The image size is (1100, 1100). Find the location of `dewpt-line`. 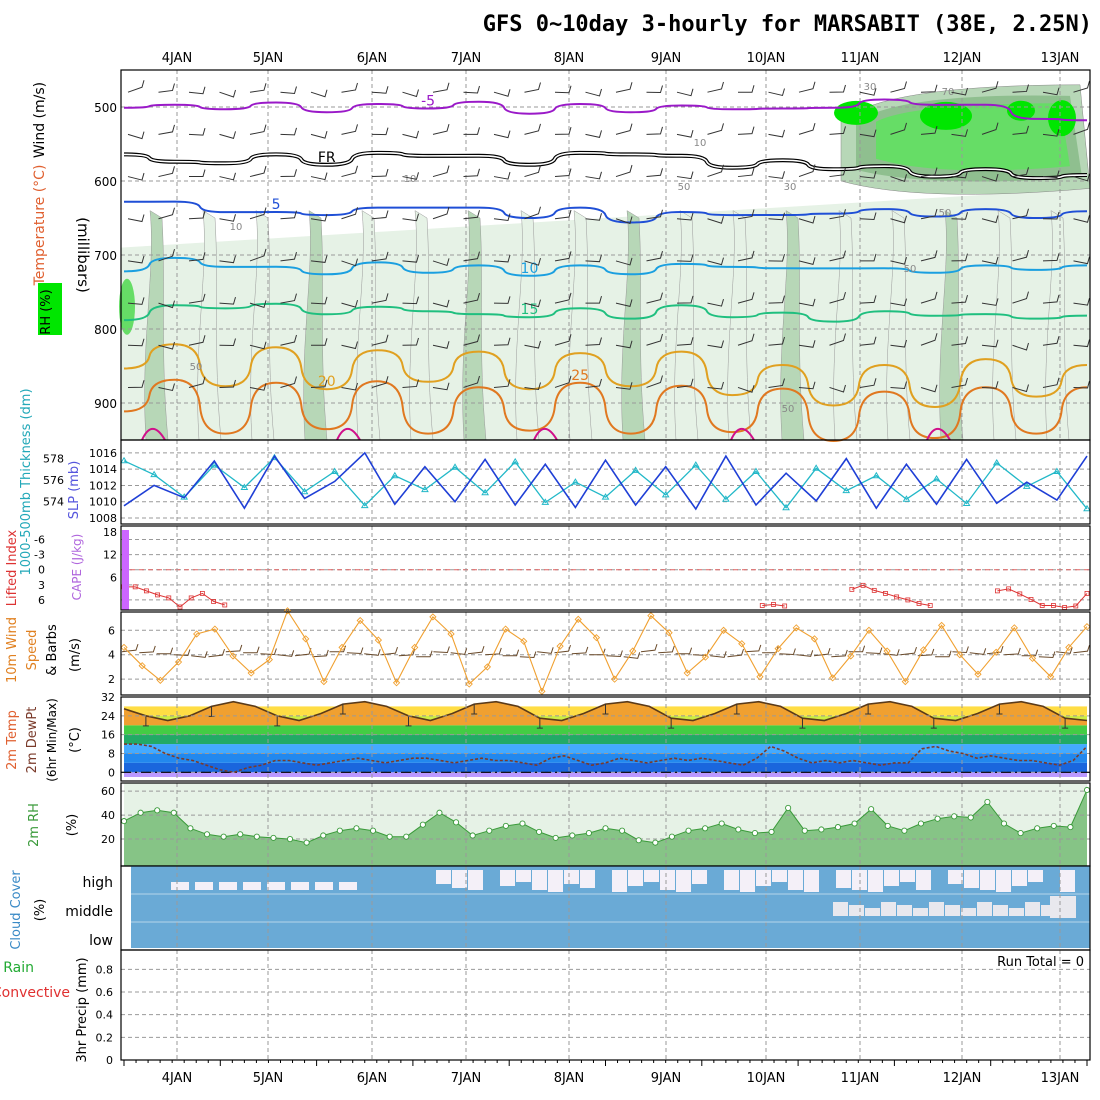

dewpt-line is located at coordinates (606, 758).